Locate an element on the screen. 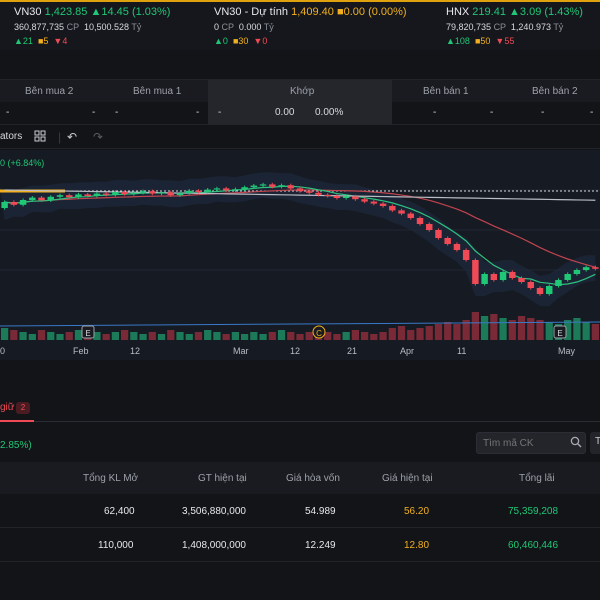 The image size is (600, 600). search-icon is located at coordinates (576, 443).